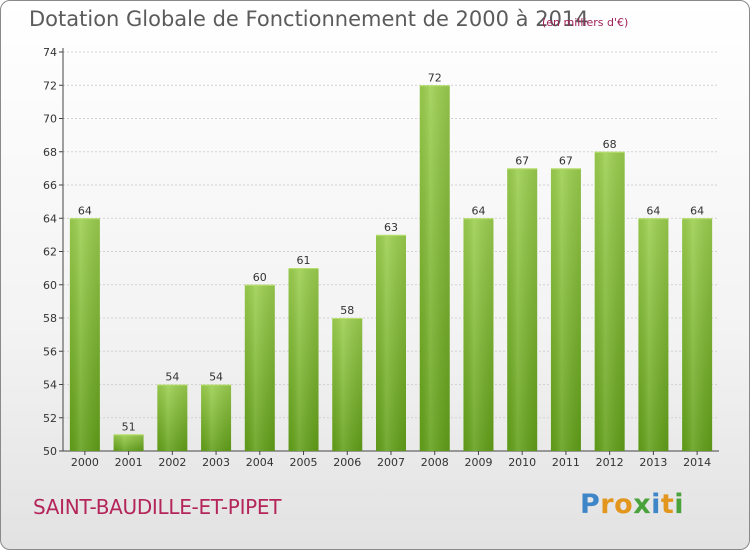 The height and width of the screenshot is (550, 750). I want to click on data-label-2012: 68, so click(610, 144).